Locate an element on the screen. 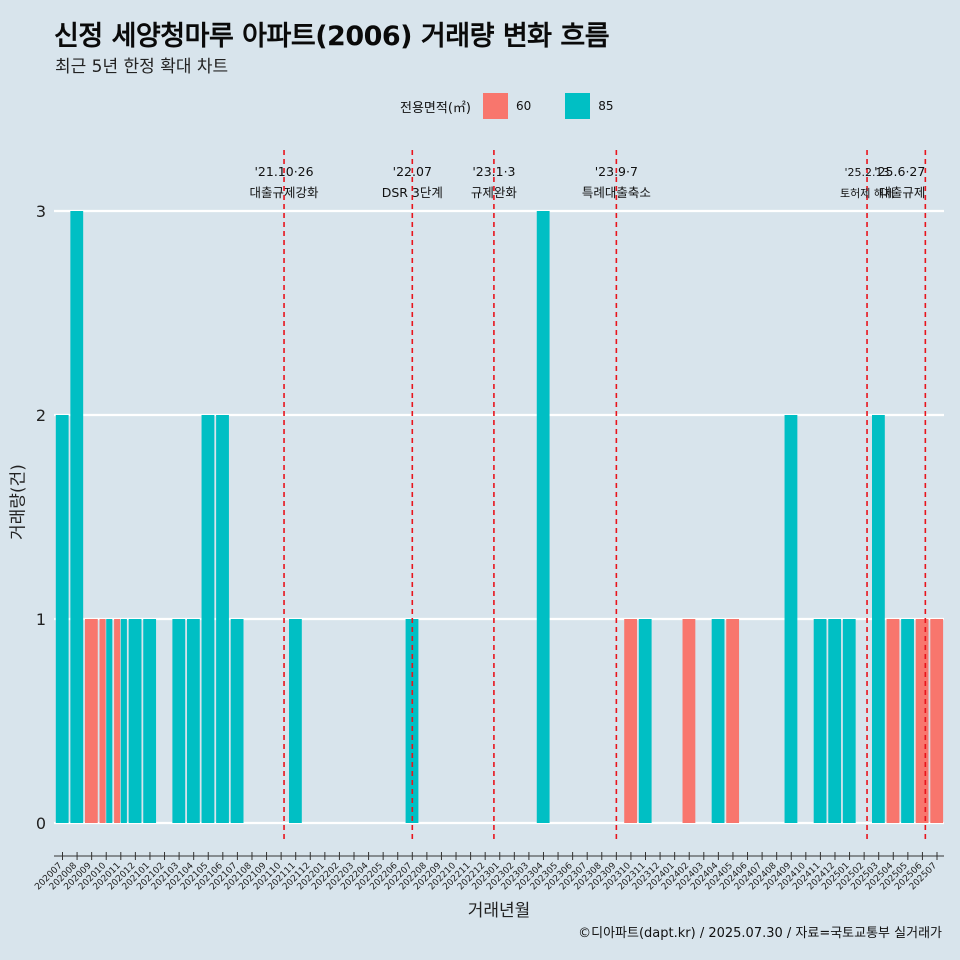 This screenshot has height=960, width=960. y-tick-label-3: 3 is located at coordinates (41, 211).